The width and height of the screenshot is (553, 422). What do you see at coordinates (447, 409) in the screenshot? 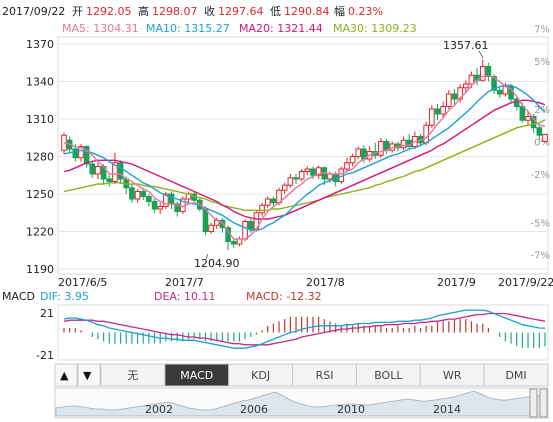
I see `year-label: 2014` at bounding box center [447, 409].